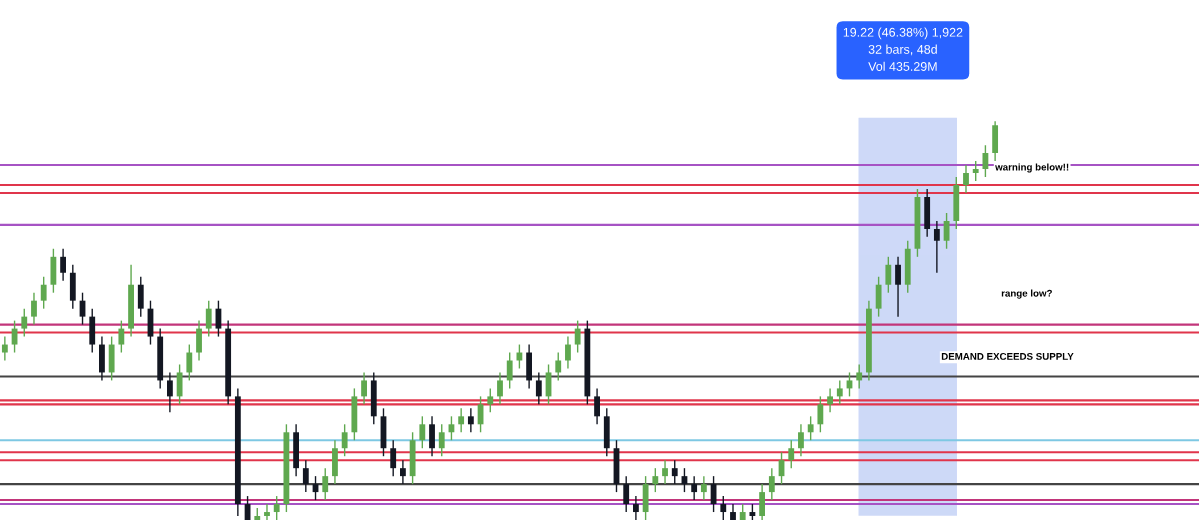  I want to click on text: 19.22 (46.38%) 1,922 32 bars, 48d Vol 435.29M, so click(903, 49).